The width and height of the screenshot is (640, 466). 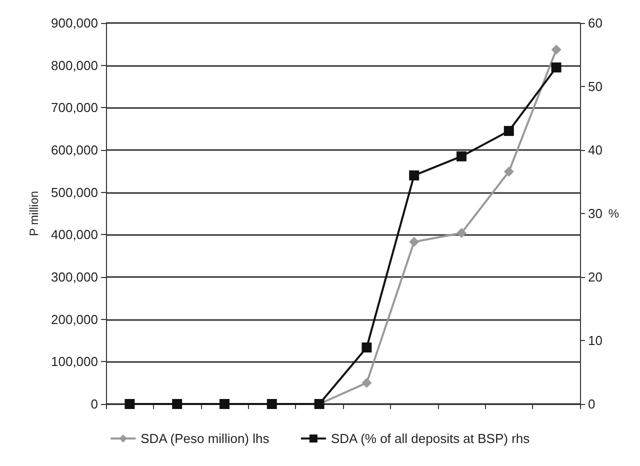 I want to click on legend-label: SDA (Peso million) lhs, so click(x=205, y=438).